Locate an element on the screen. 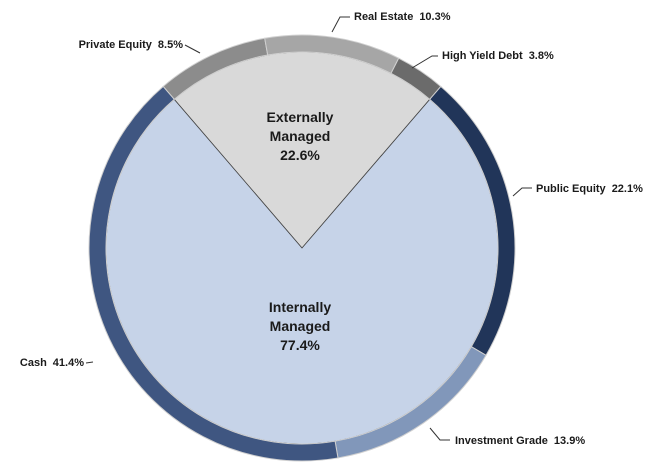 The width and height of the screenshot is (663, 464). label-name: Public Equity is located at coordinates (571, 189).